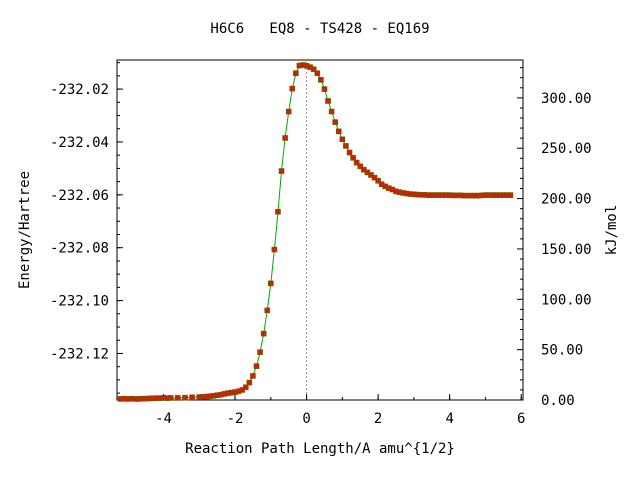 Image resolution: width=640 pixels, height=485 pixels. Describe the element at coordinates (79, 143) in the screenshot. I see `y-tick-label: -232.04` at that location.